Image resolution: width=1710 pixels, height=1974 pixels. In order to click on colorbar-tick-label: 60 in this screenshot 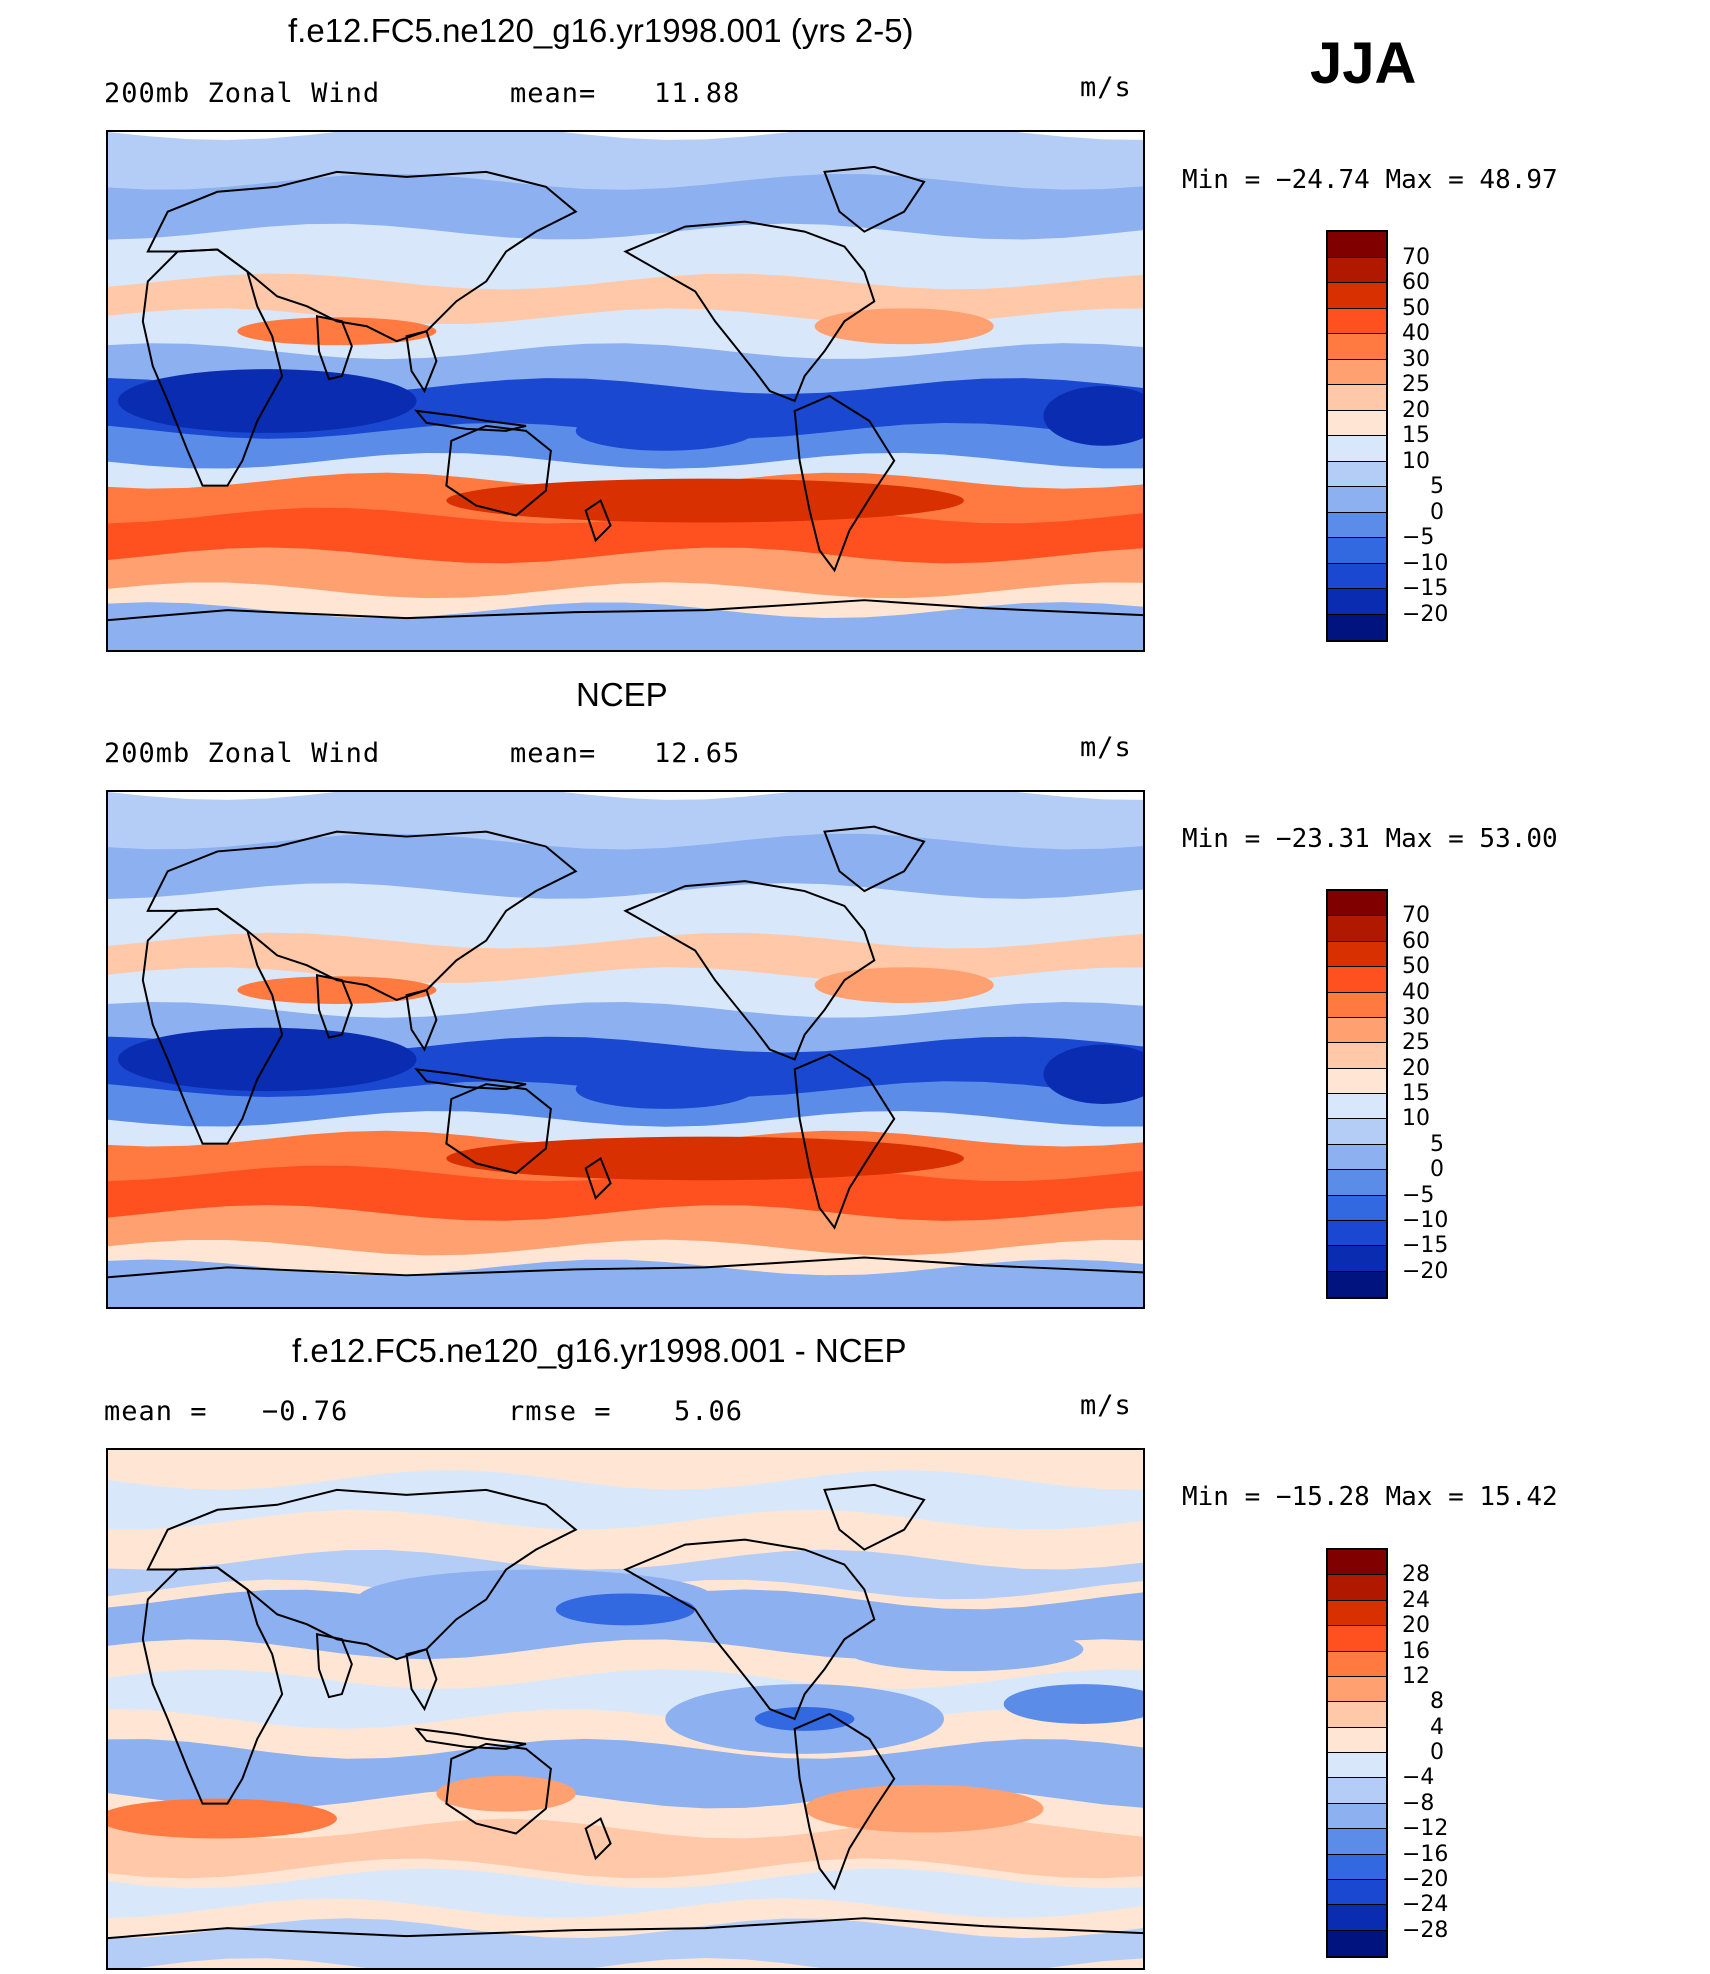, I will do `click(1416, 941)`.